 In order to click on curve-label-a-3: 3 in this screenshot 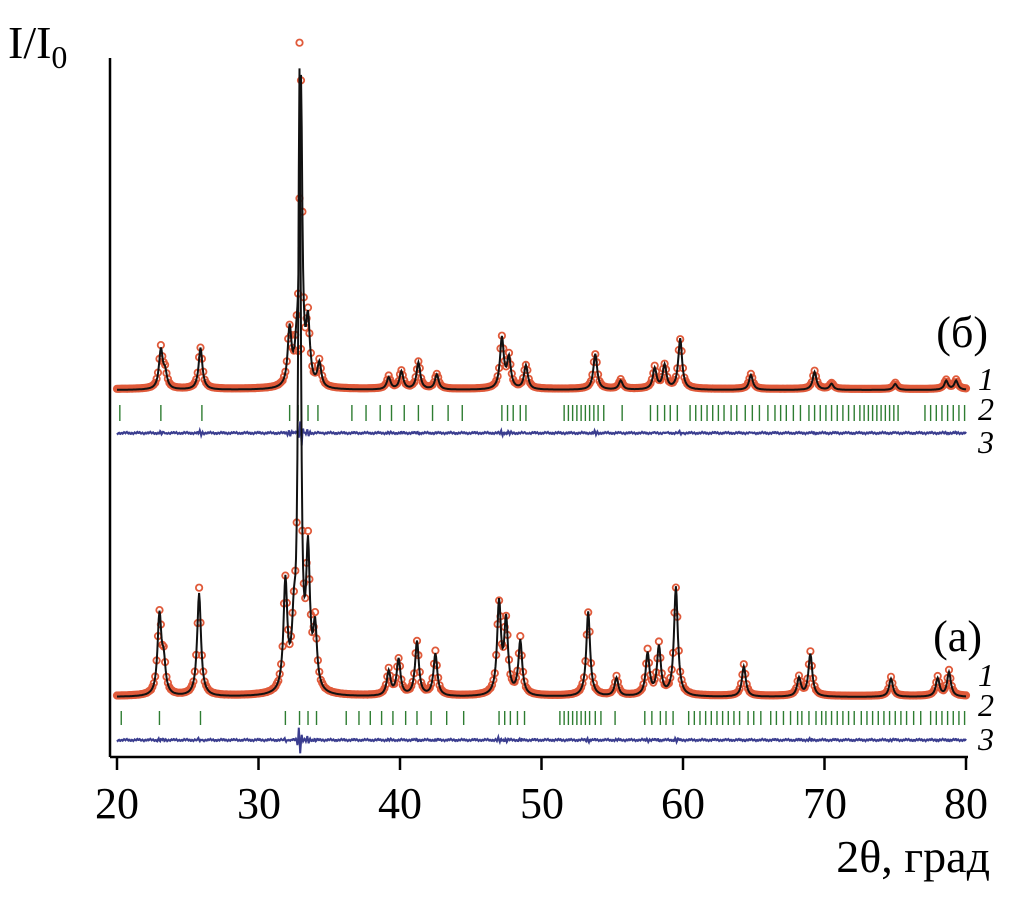, I will do `click(985, 739)`.